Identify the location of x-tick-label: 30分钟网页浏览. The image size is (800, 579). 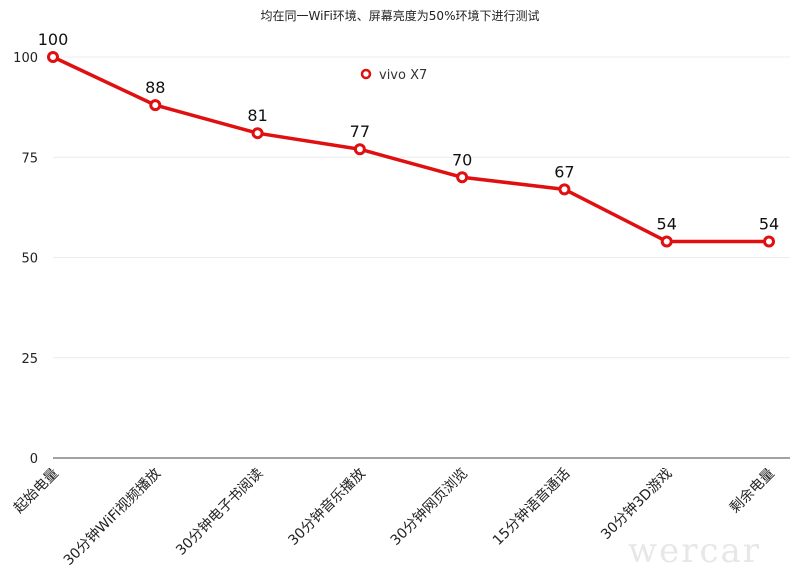
(429, 507).